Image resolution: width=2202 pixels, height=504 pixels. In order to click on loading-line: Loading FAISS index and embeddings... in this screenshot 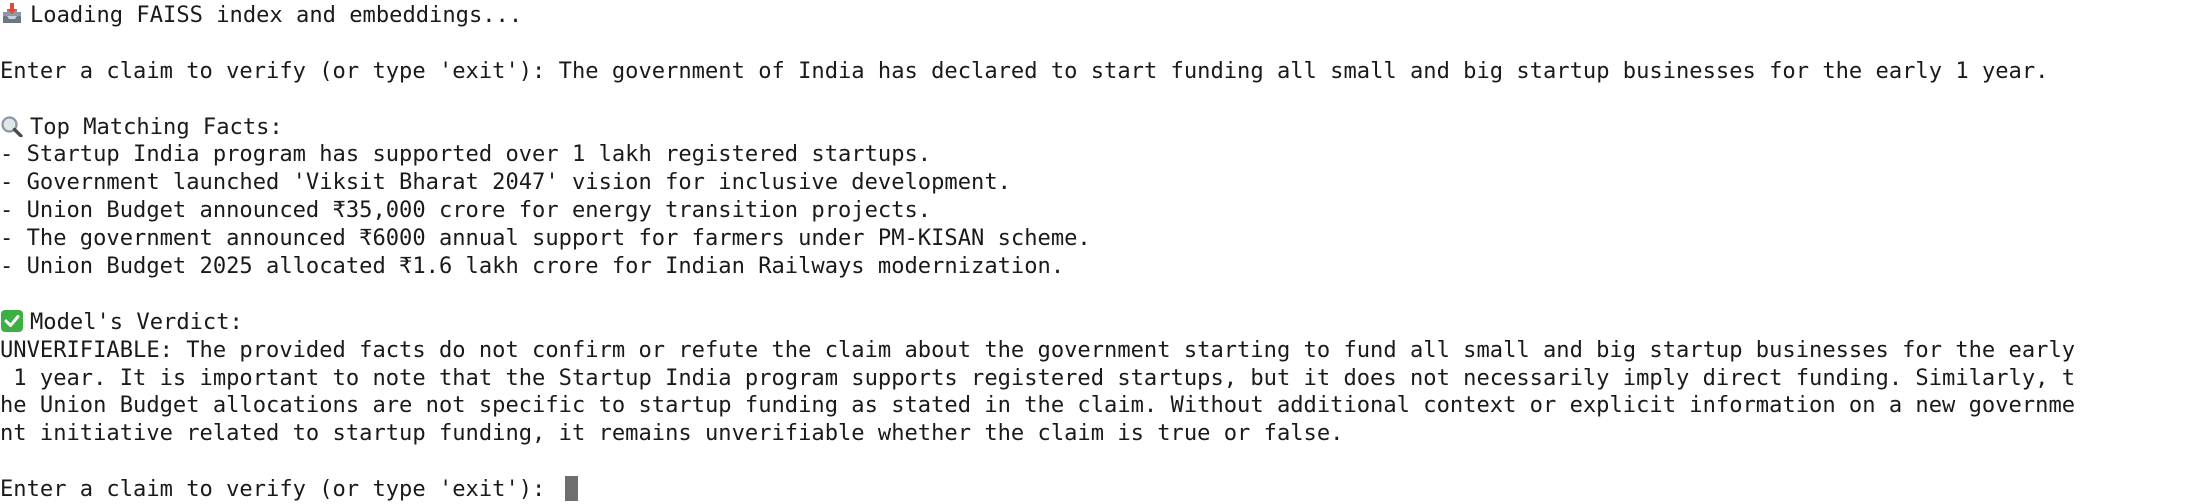, I will do `click(1101, 16)`.